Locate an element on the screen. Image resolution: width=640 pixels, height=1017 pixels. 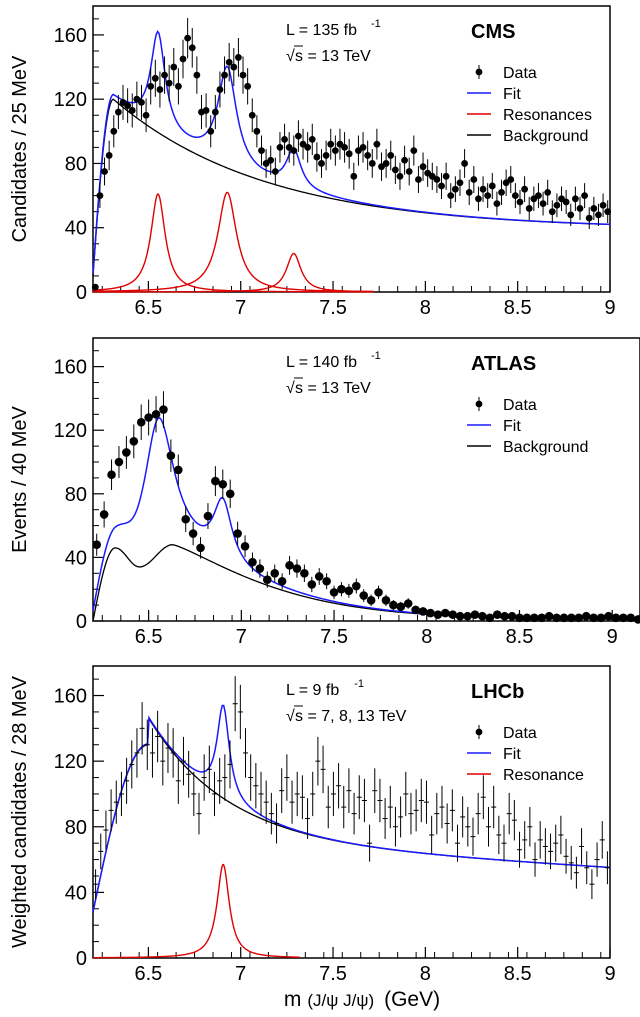
lhcb-y-tick-label: 160 is located at coordinates (70, 697).